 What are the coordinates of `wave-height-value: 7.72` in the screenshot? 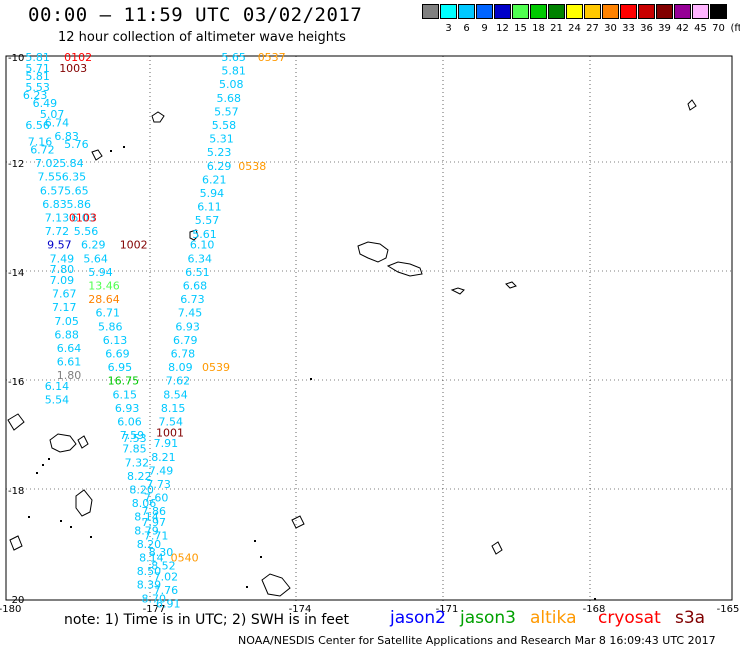 It's located at (57, 231).